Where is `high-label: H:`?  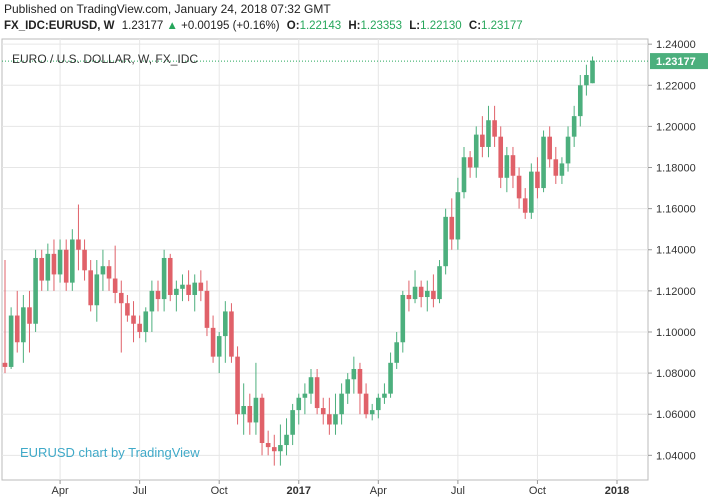
high-label: H: is located at coordinates (354, 26).